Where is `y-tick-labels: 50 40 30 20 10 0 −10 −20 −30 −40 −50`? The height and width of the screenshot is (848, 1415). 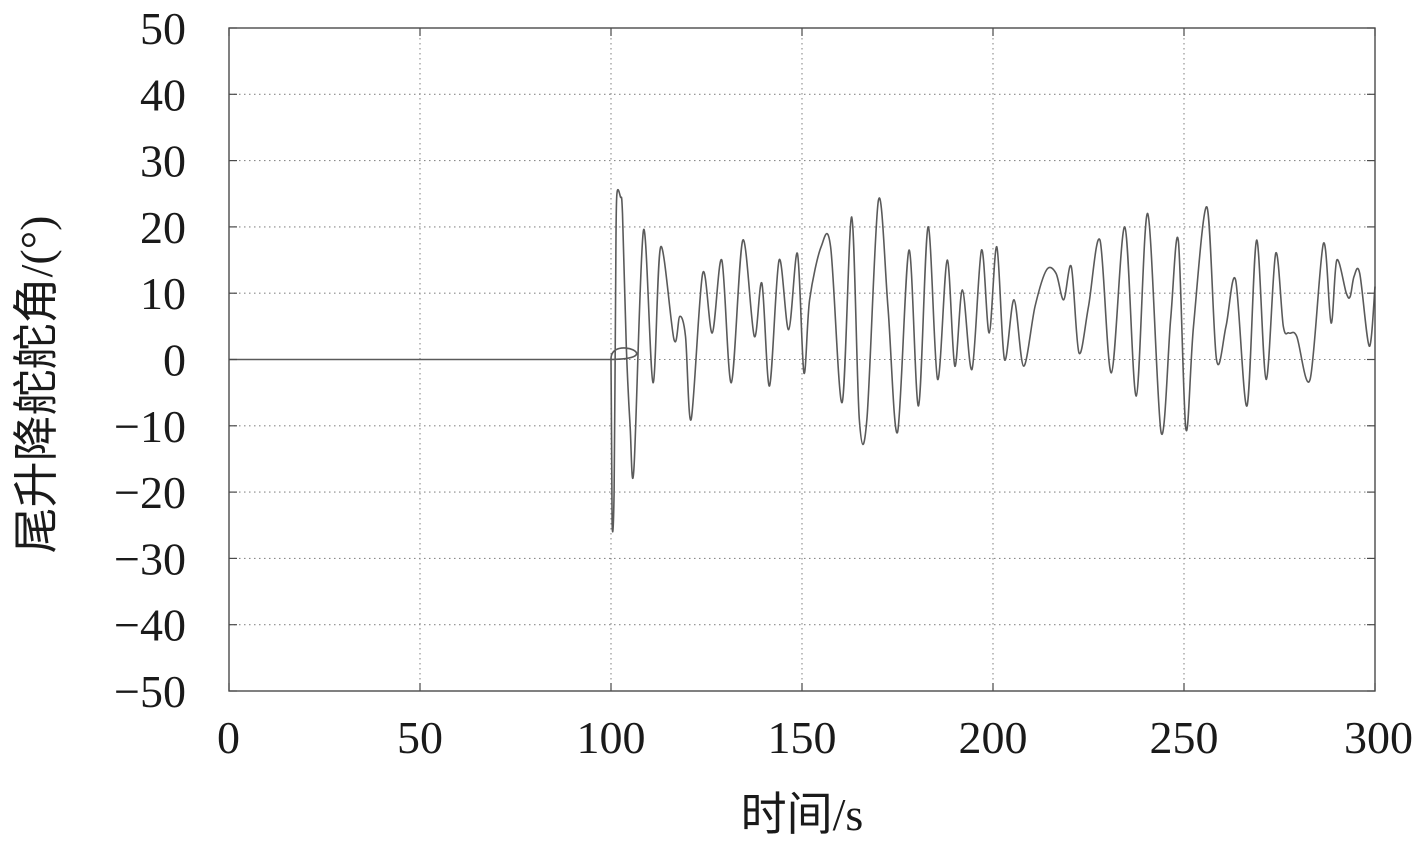
y-tick-labels: 50 40 30 20 10 0 −10 −20 −30 −40 −50 is located at coordinates (150, 360).